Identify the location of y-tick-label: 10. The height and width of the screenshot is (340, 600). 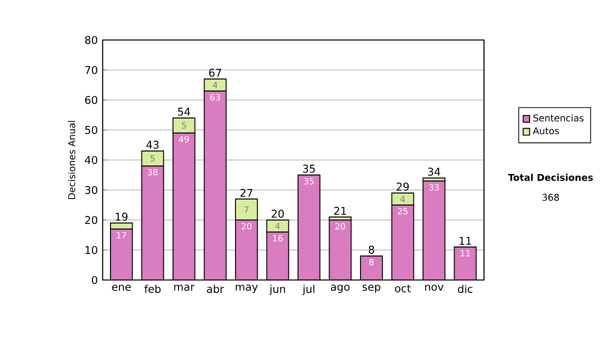
(92, 250).